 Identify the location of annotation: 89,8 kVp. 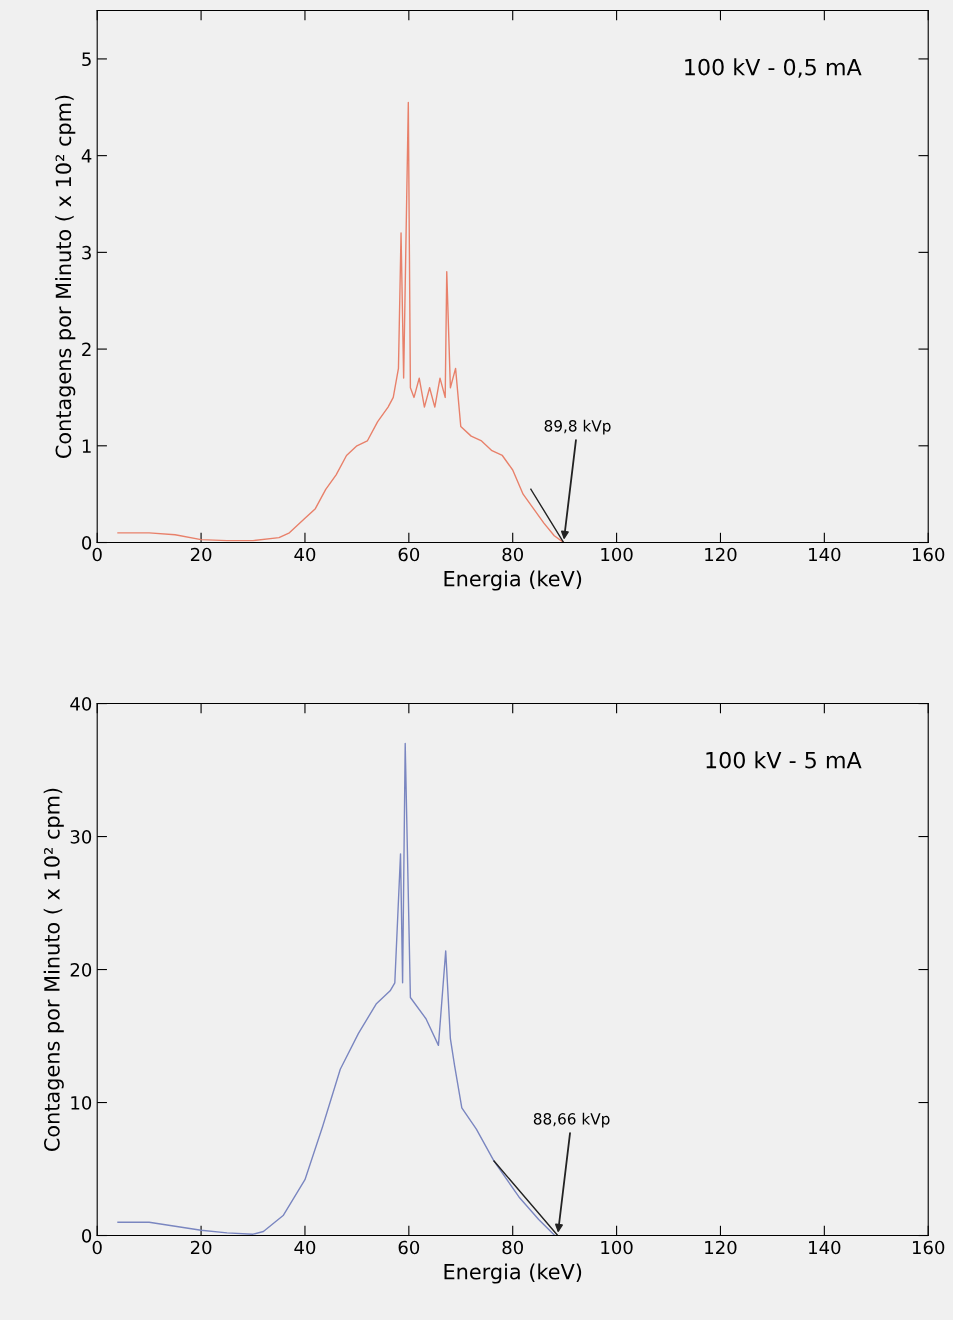
(577, 427).